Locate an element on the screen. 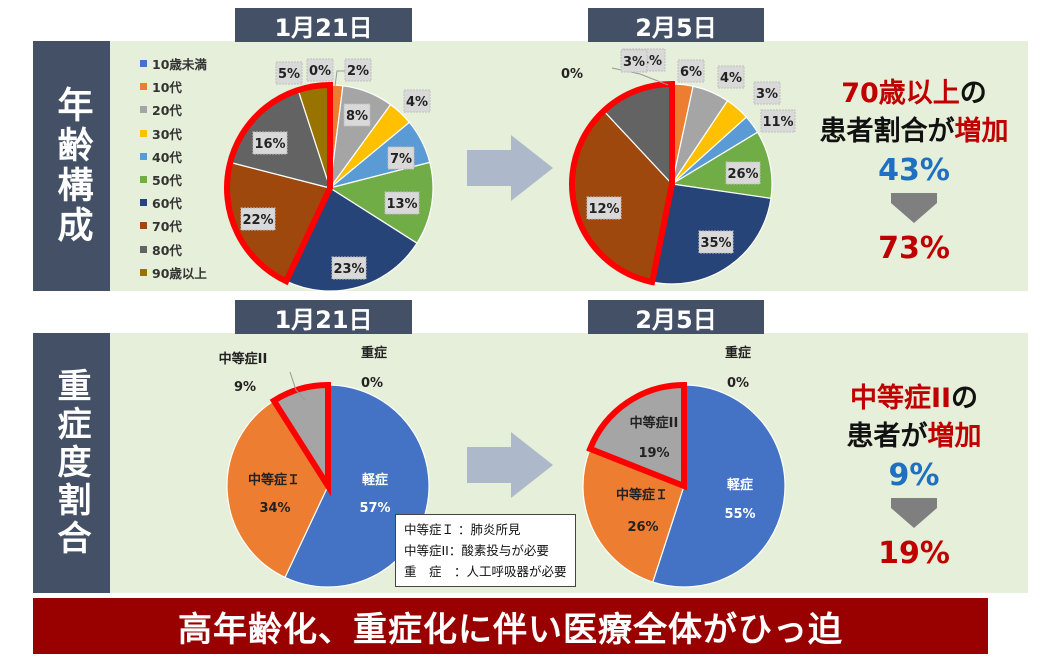  data-label: 57% is located at coordinates (374, 508).